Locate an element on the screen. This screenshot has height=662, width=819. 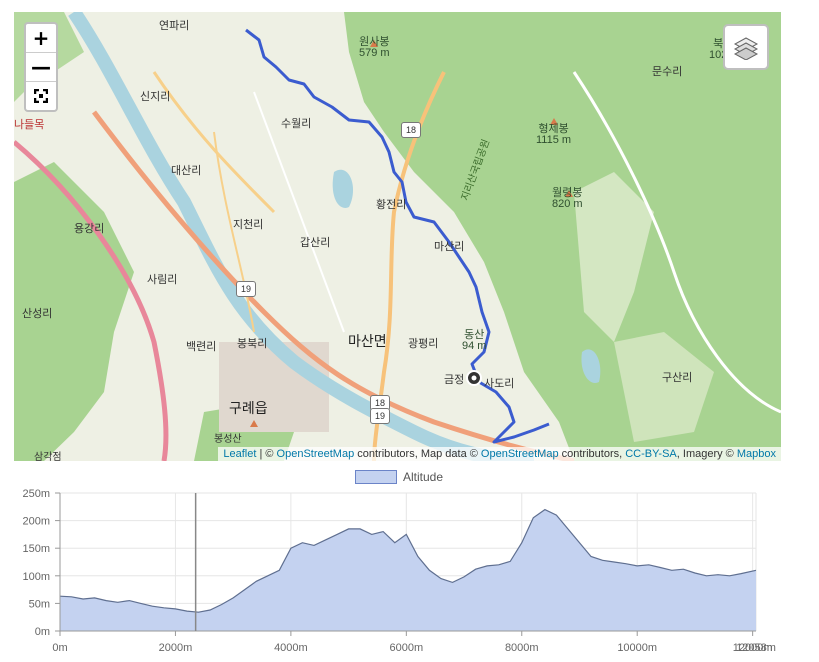
y-tick-label: 200m is located at coordinates (36, 522).